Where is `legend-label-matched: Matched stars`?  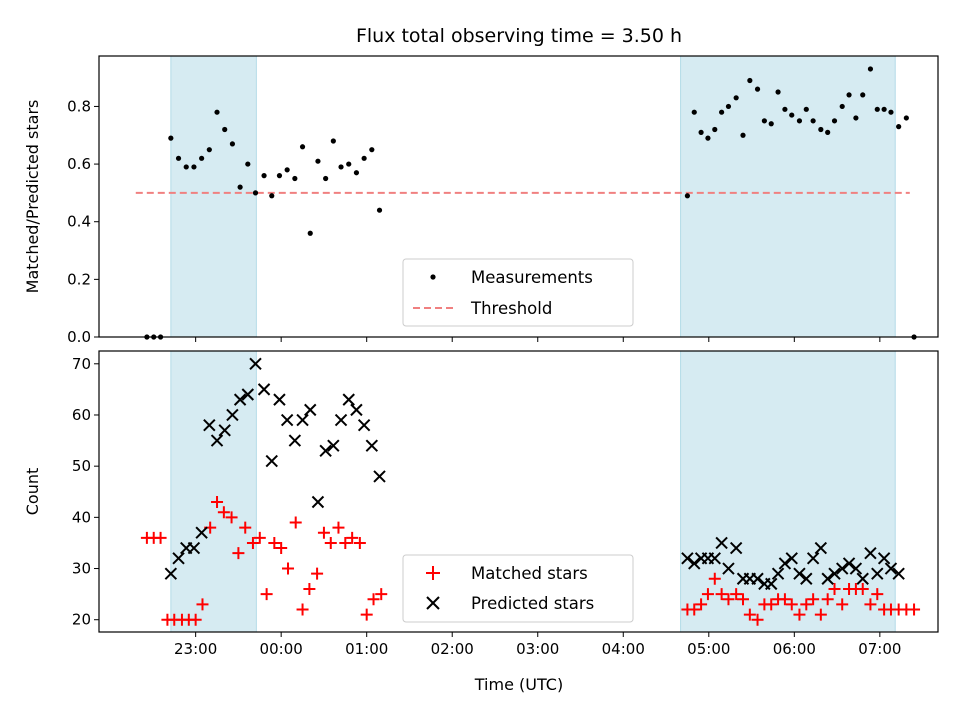 legend-label-matched: Matched stars is located at coordinates (529, 573).